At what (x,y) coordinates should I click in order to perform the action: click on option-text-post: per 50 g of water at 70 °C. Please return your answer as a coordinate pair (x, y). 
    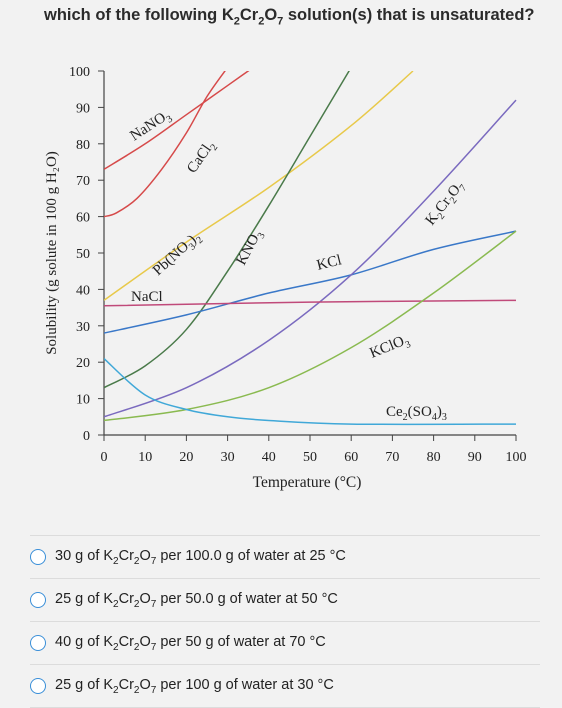
    Looking at the image, I should click on (241, 641).